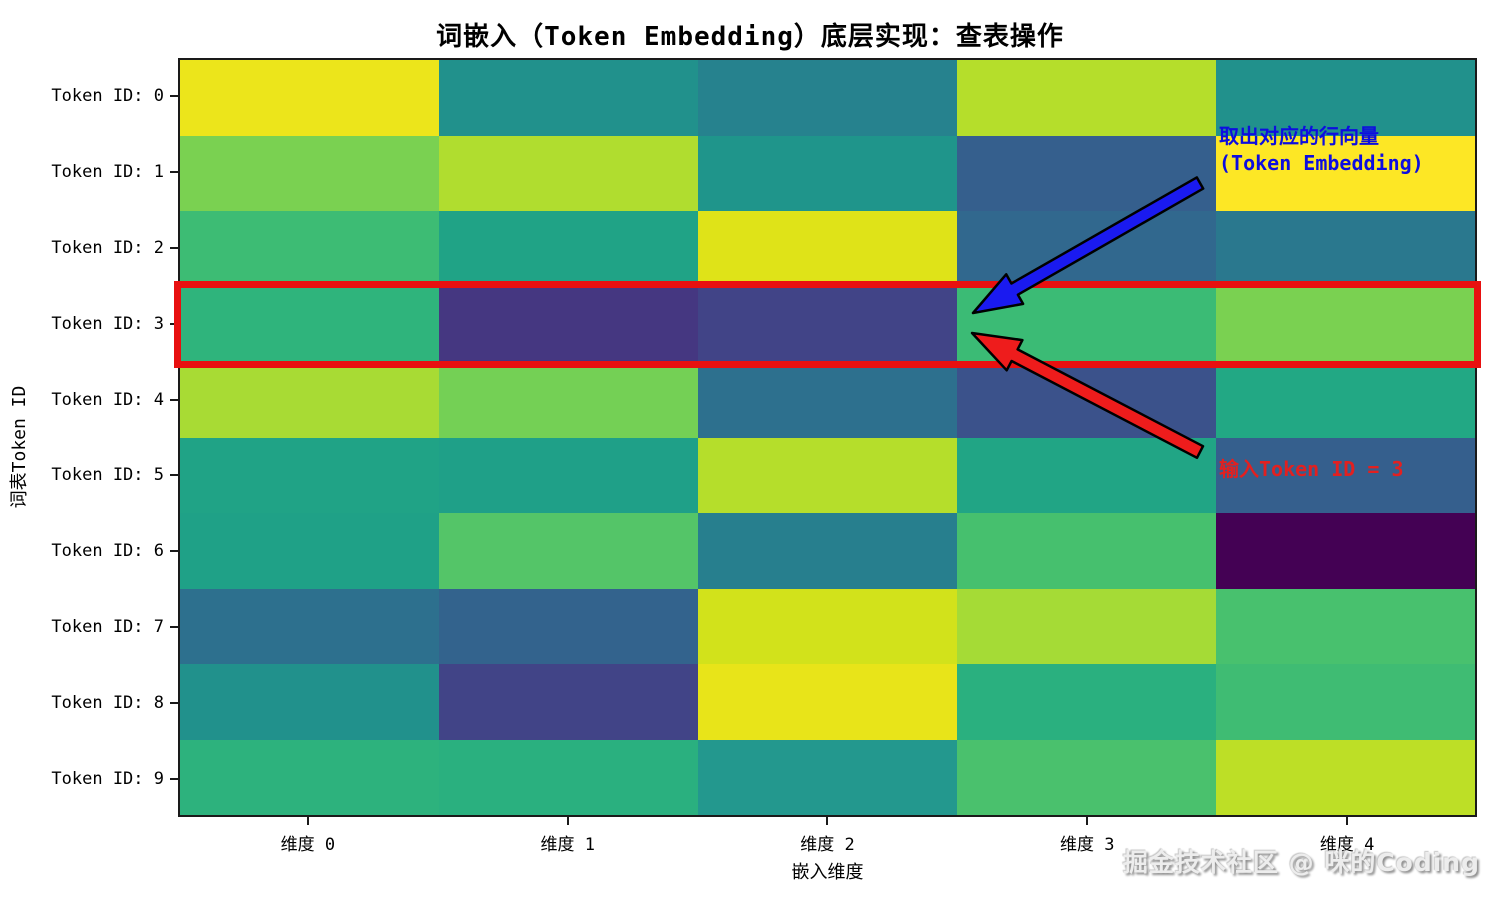  I want to click on heatmap-cell-r9-c0, so click(309, 777).